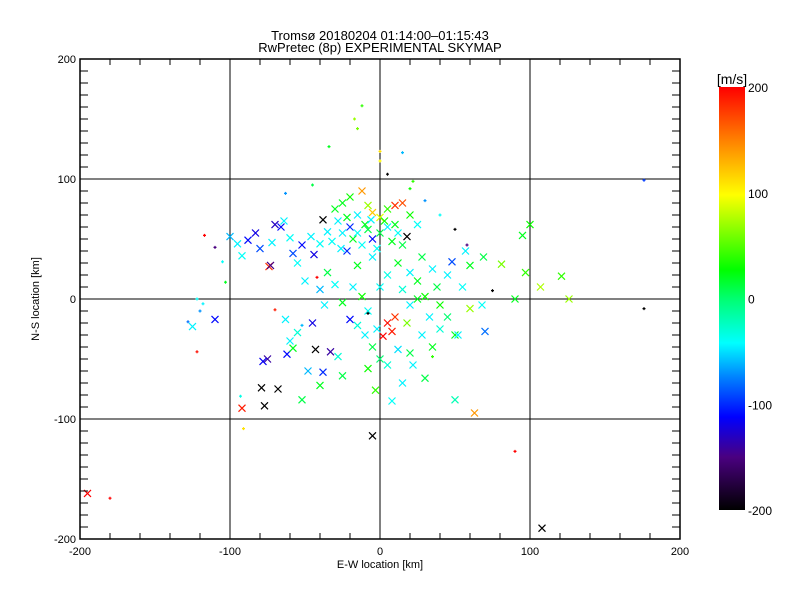 The height and width of the screenshot is (605, 800). Describe the element at coordinates (680, 552) in the screenshot. I see `x-tick-label: 200` at that location.